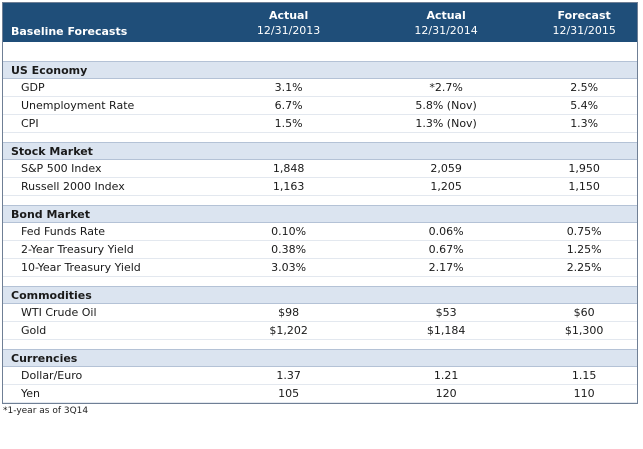 The width and height of the screenshot is (643, 449). What do you see at coordinates (446, 87) in the screenshot?
I see `value-2014: *2.7%` at bounding box center [446, 87].